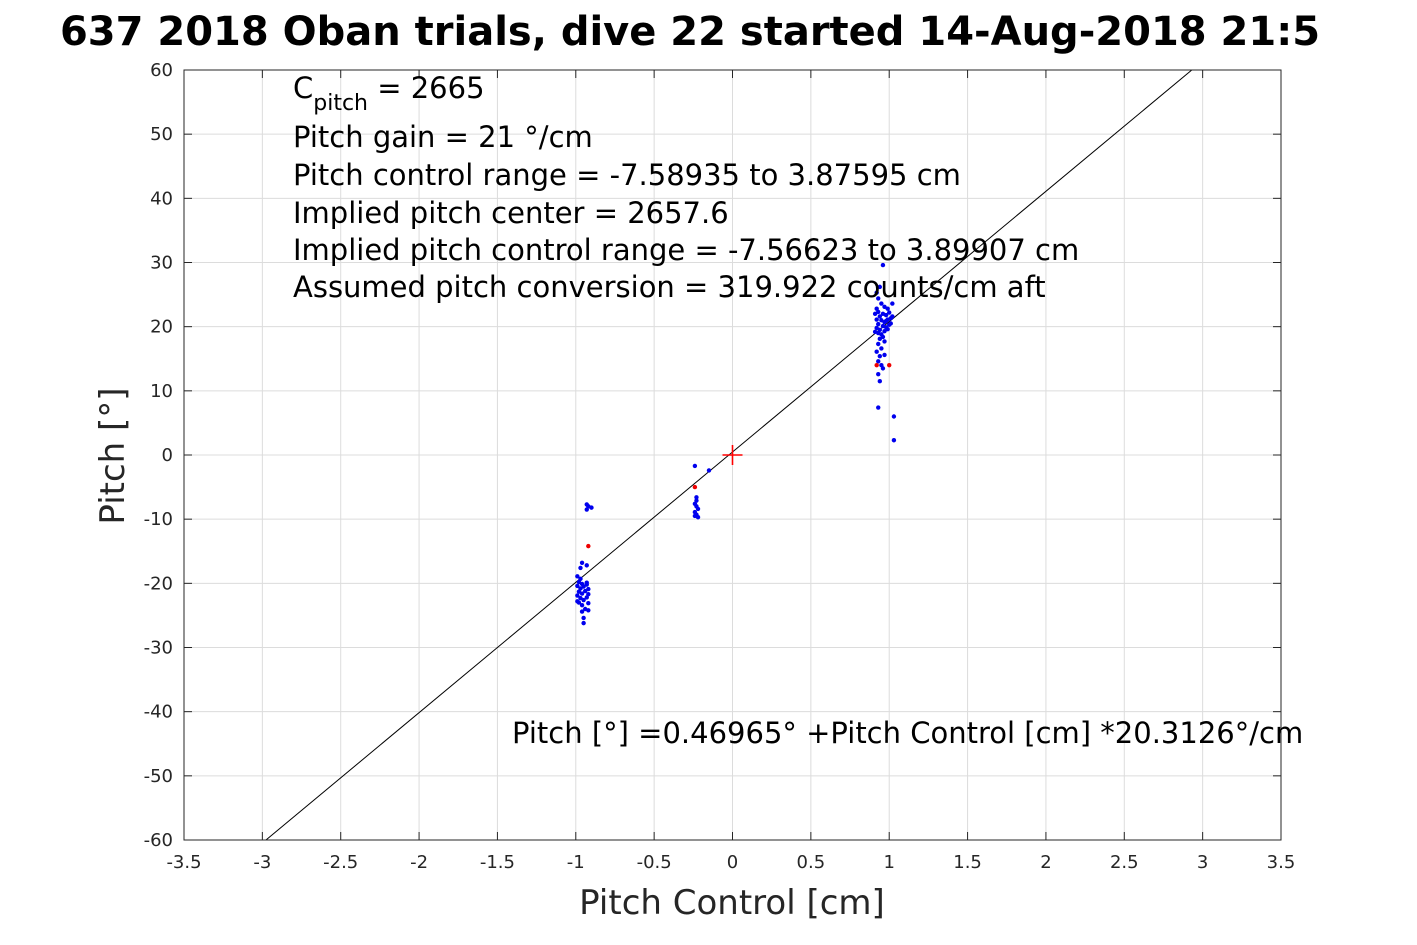  Describe the element at coordinates (158, 583) in the screenshot. I see `y-tick-label: -20` at that location.